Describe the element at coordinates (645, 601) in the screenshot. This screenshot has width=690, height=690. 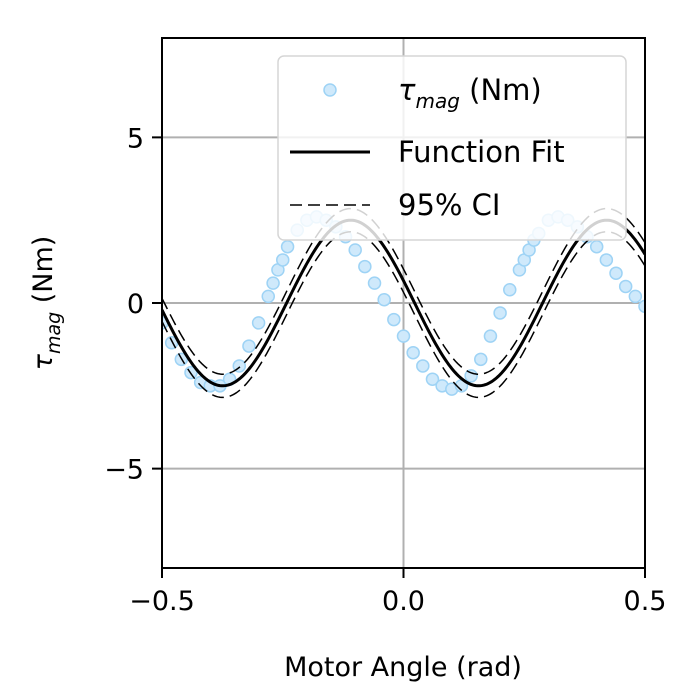
I see `x-tick-label: 0.5` at that location.